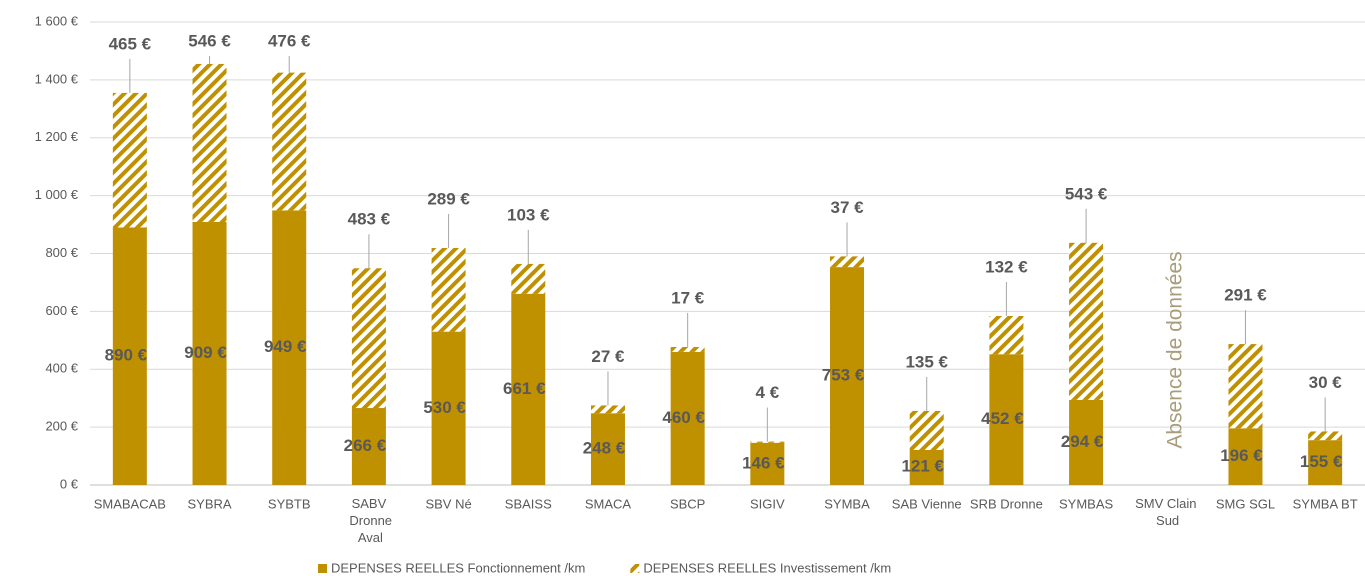  I want to click on data-label: 17 €, so click(688, 297).